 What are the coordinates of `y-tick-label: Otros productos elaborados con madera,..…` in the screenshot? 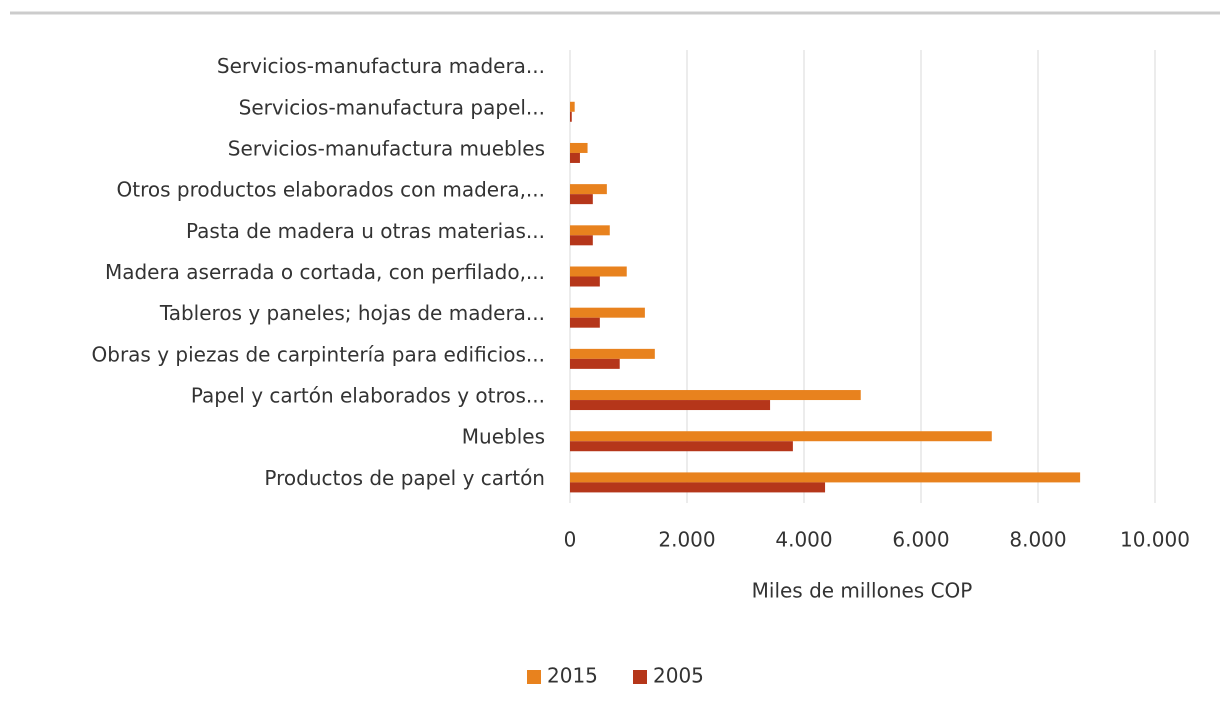 It's located at (331, 190).